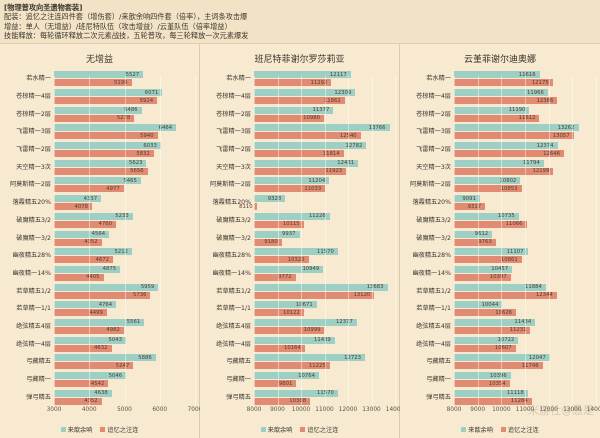  I want to click on category-label: 若水精一, so click(438, 79).